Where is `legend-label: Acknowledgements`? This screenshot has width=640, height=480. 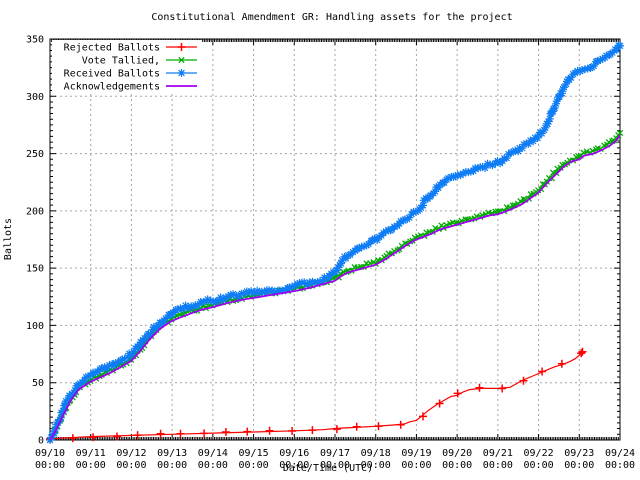 legend-label: Acknowledgements is located at coordinates (112, 87).